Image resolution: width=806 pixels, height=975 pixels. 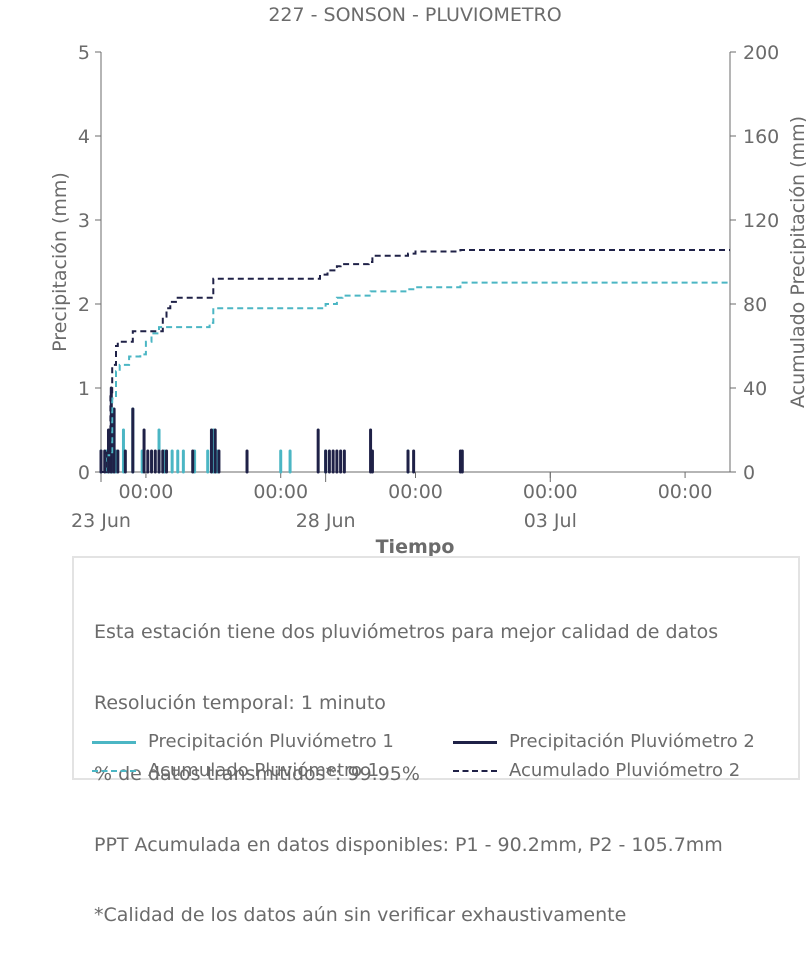 I want to click on legend-swatch-p1-accum, so click(x=114, y=771).